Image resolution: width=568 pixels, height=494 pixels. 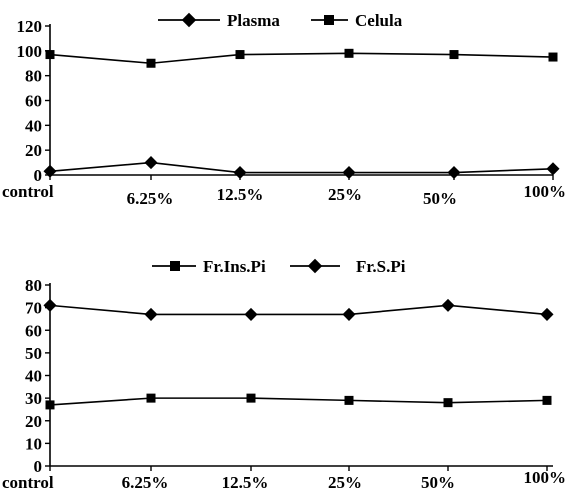 What do you see at coordinates (33, 353) in the screenshot?
I see `y-tick-label: 50` at bounding box center [33, 353].